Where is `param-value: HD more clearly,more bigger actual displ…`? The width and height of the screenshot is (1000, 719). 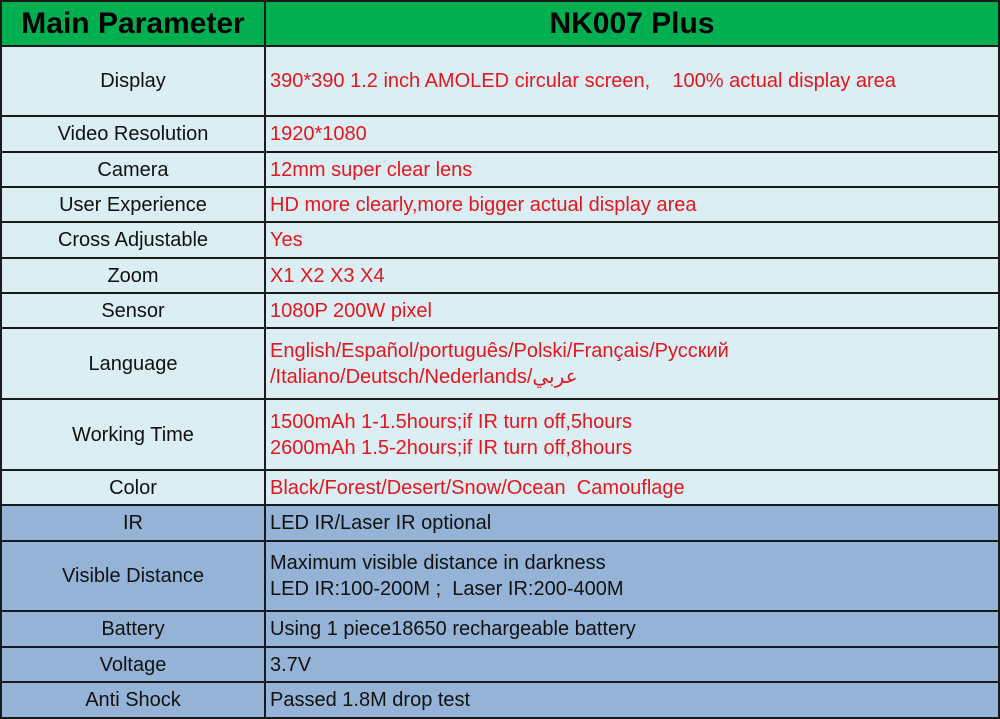 param-value: HD more clearly,more bigger actual displ… is located at coordinates (632, 204).